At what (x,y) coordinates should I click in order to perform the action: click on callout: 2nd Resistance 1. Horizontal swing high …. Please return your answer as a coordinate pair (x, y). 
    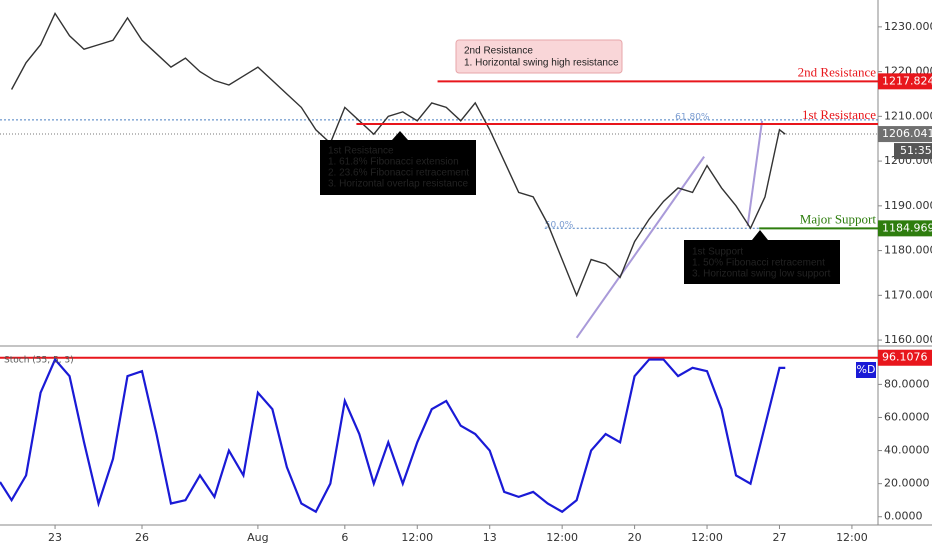
    Looking at the image, I should click on (539, 56).